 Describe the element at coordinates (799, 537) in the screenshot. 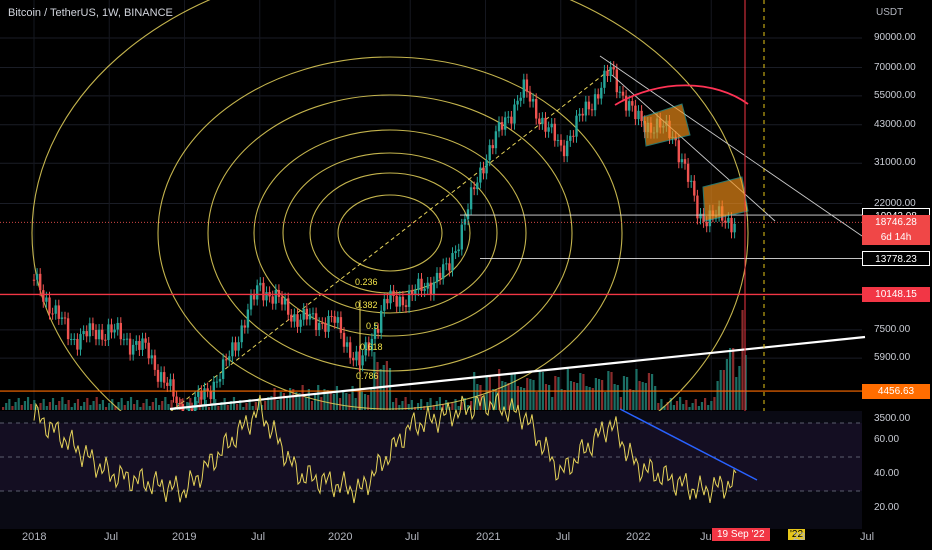

I see `time-label: 23` at that location.